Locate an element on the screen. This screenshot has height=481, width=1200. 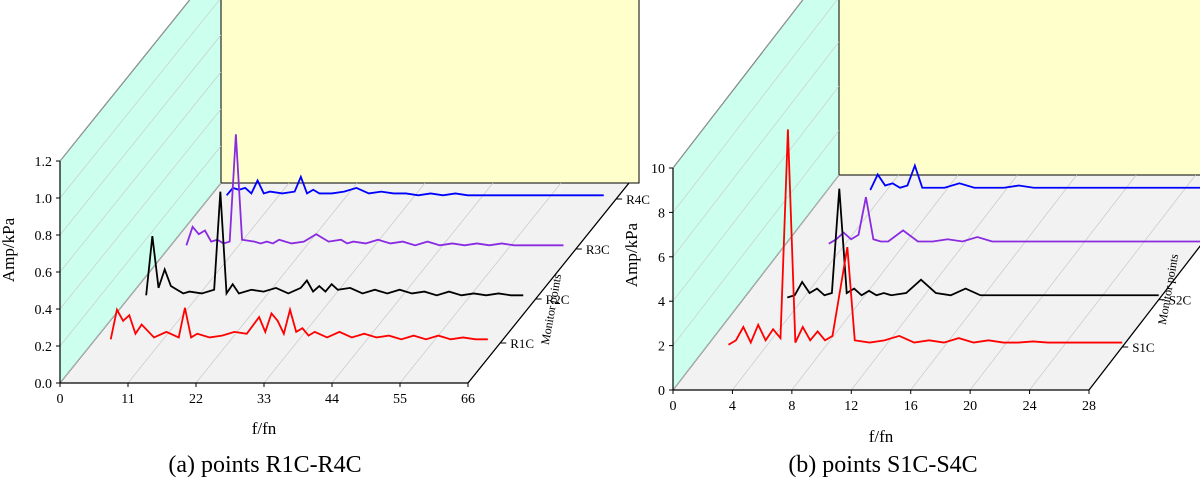
y-tick-label: 0.0 is located at coordinates (44, 384).